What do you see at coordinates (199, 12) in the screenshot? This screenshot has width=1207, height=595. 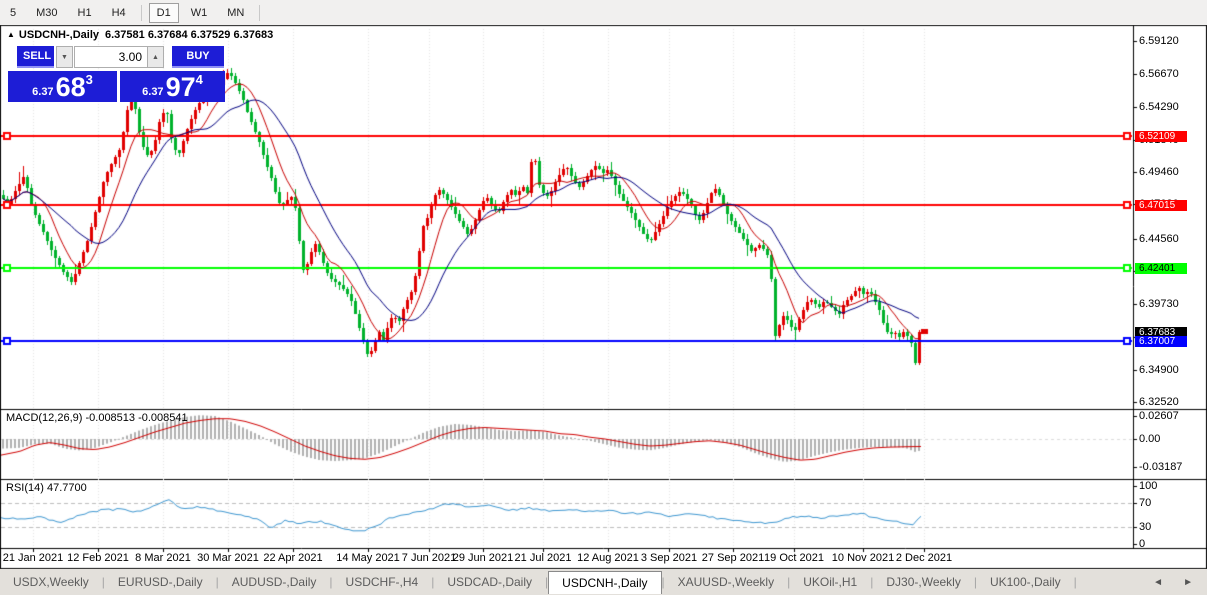 I see `timeframe-button-W1: W1` at bounding box center [199, 12].